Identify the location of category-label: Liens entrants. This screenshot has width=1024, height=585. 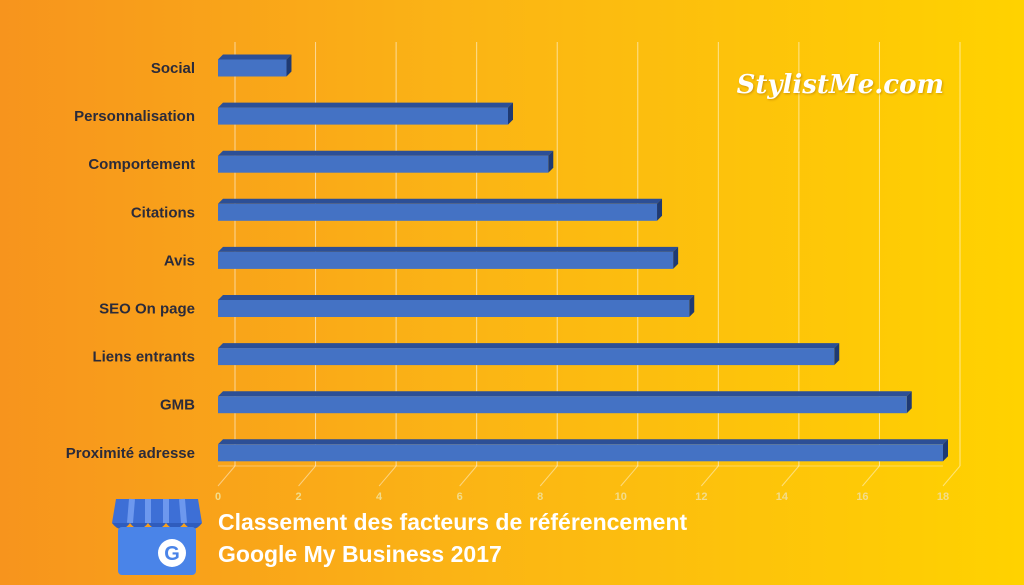
(143, 357).